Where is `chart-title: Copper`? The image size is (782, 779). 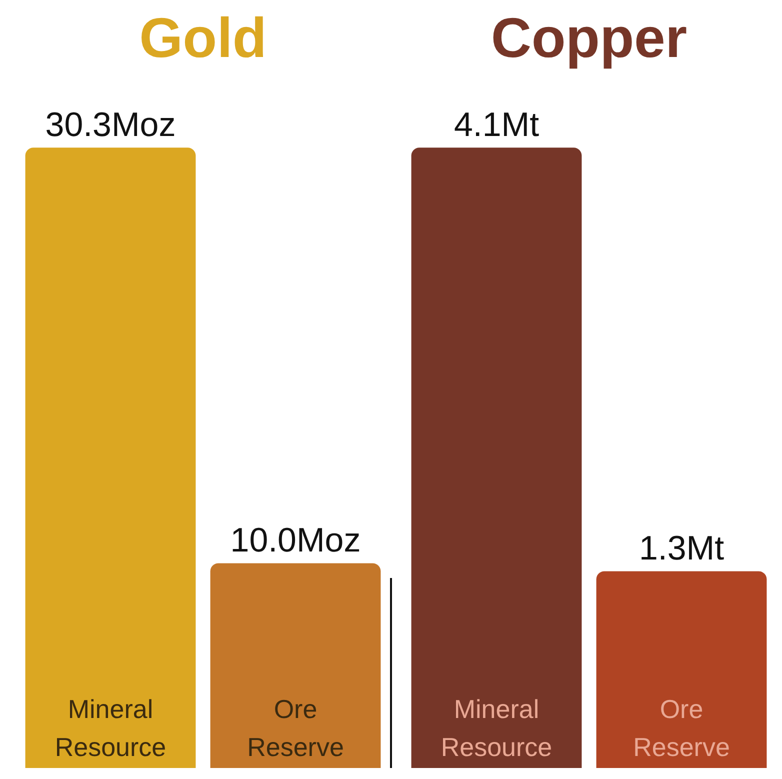
chart-title: Copper is located at coordinates (589, 38).